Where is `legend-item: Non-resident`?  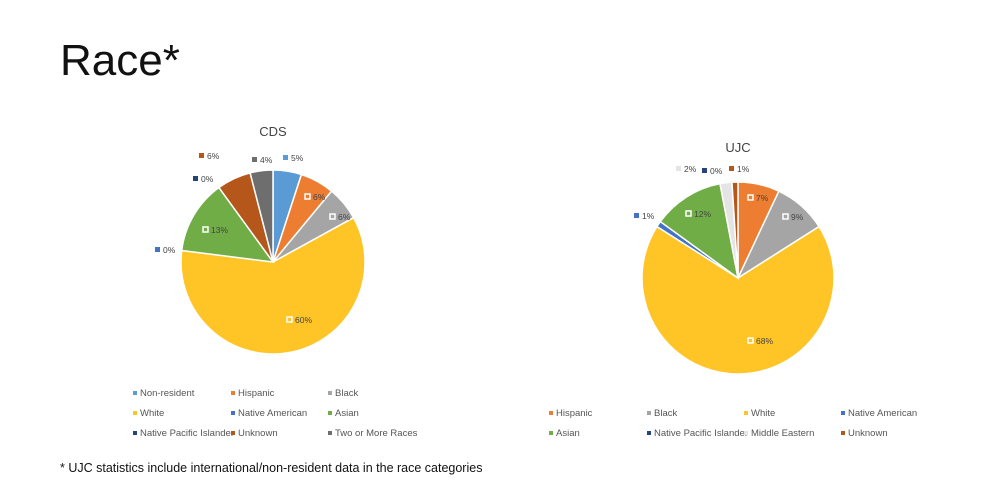
legend-item: Non-resident is located at coordinates (163, 393).